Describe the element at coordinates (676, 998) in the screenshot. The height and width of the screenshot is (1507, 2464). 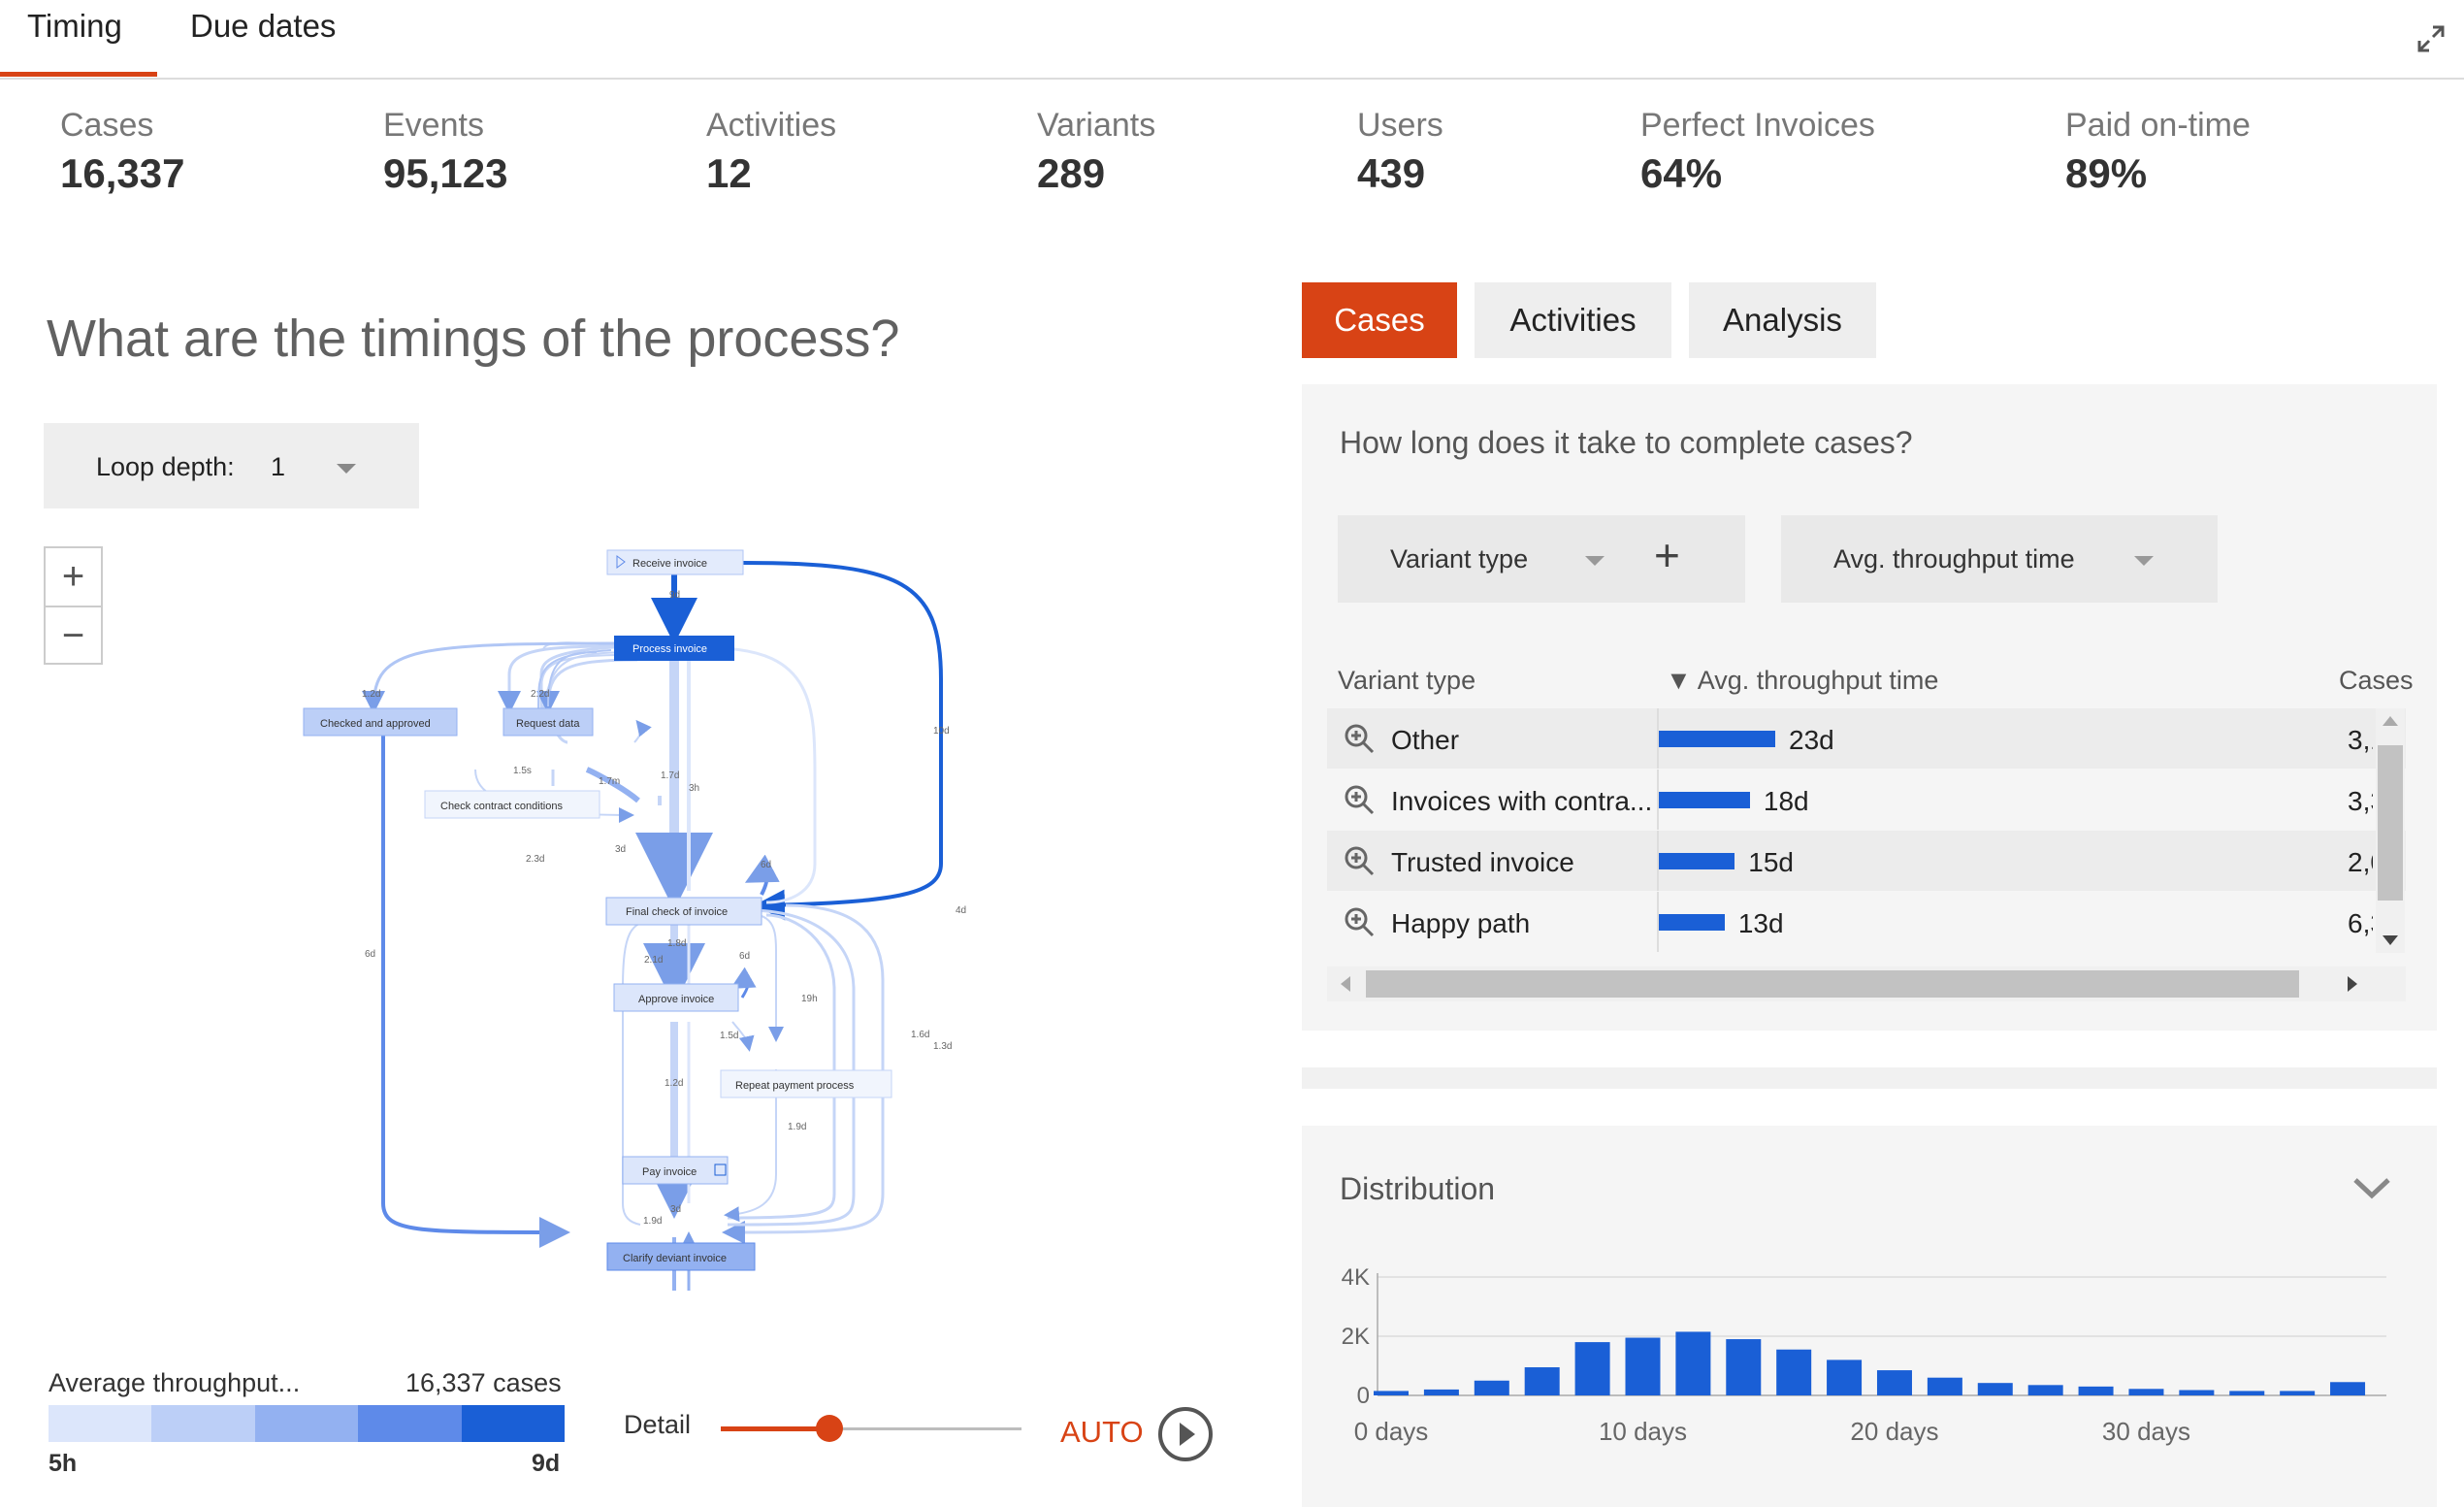
I see `process-node-approve: Approve invoice` at that location.